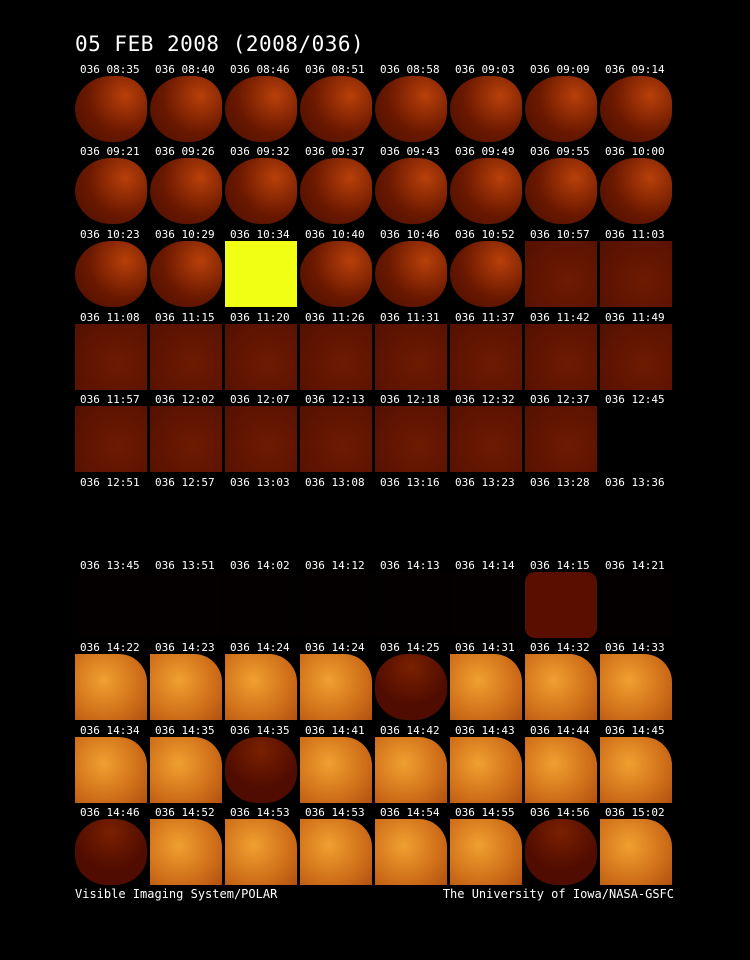 The height and width of the screenshot is (960, 750). I want to click on frame-time: 036 09:37, so click(335, 151).